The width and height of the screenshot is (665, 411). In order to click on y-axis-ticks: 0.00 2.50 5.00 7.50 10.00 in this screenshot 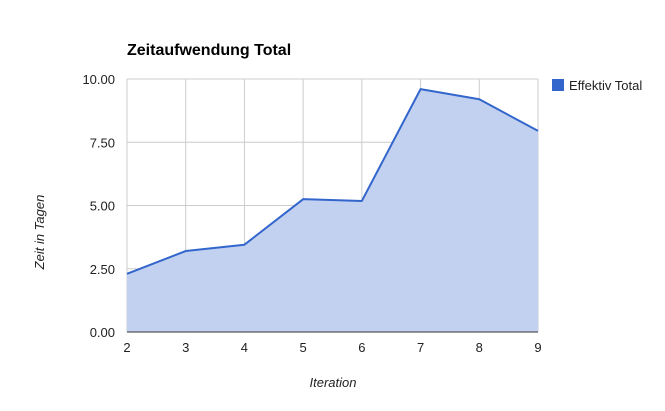, I will do `click(98, 206)`.